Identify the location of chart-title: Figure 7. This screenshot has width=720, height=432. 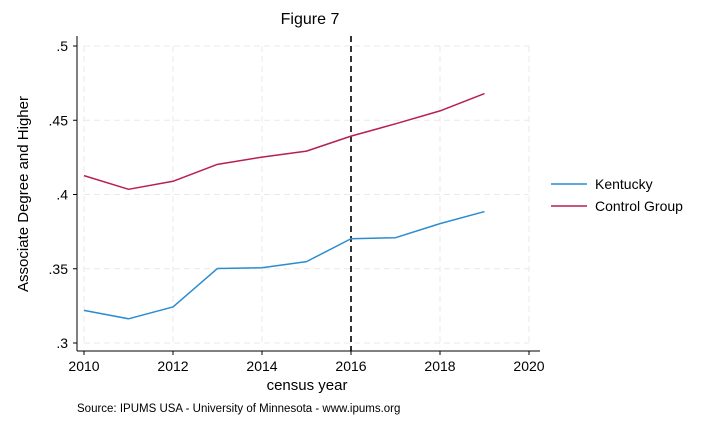
(310, 19).